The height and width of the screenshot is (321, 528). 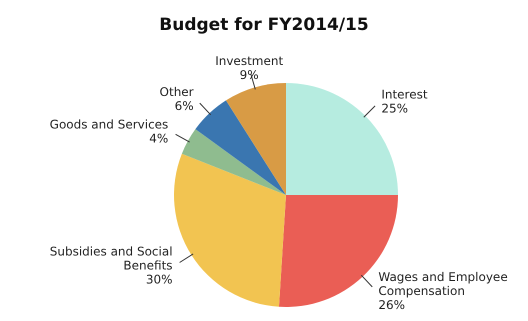 I want to click on slice-label: Subsidies and Social Benefits, so click(x=111, y=258).